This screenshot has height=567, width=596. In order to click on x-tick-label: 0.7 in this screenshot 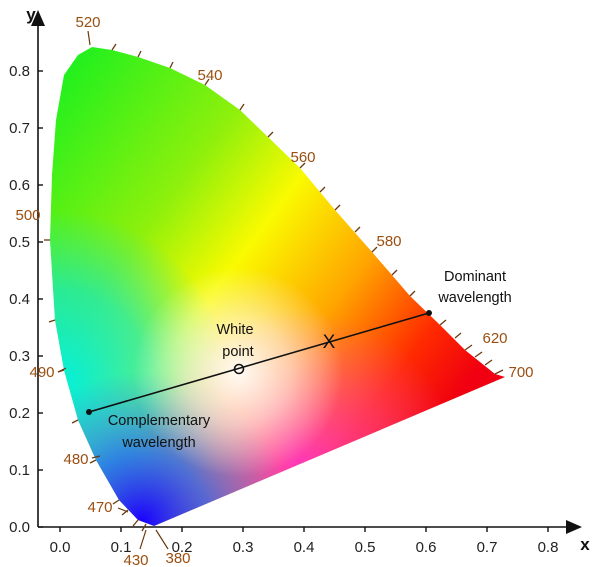, I will do `click(487, 547)`.